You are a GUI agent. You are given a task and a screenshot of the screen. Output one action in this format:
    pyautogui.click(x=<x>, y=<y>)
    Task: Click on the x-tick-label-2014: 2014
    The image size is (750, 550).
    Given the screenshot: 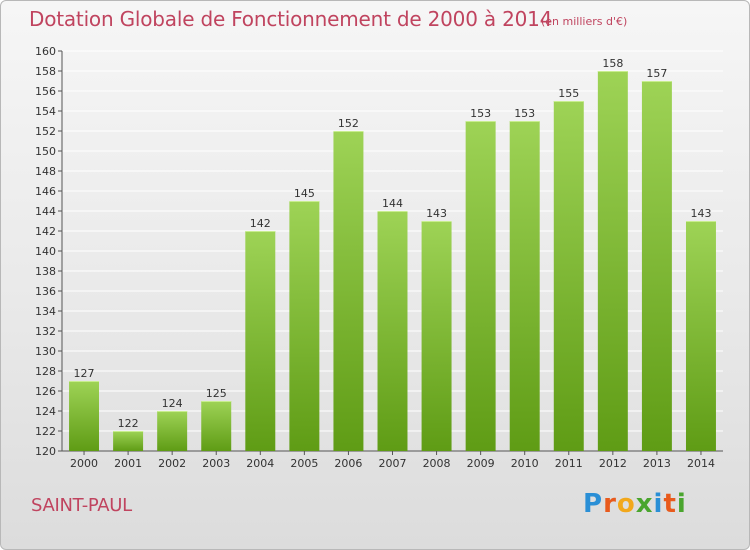 What is the action you would take?
    pyautogui.click(x=701, y=463)
    